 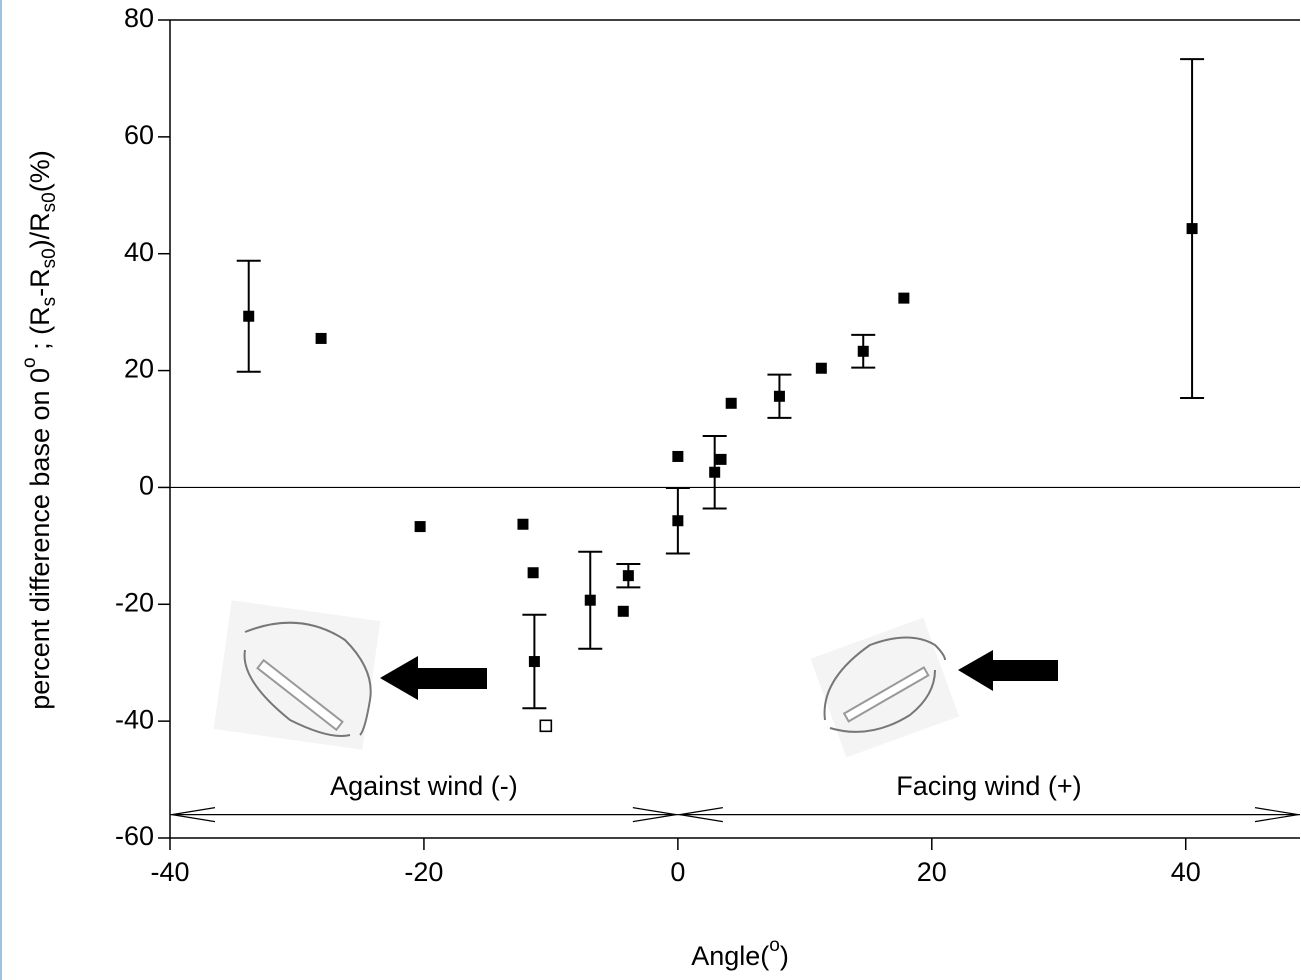 What do you see at coordinates (774, 945) in the screenshot?
I see `x-axis-title-part: o` at bounding box center [774, 945].